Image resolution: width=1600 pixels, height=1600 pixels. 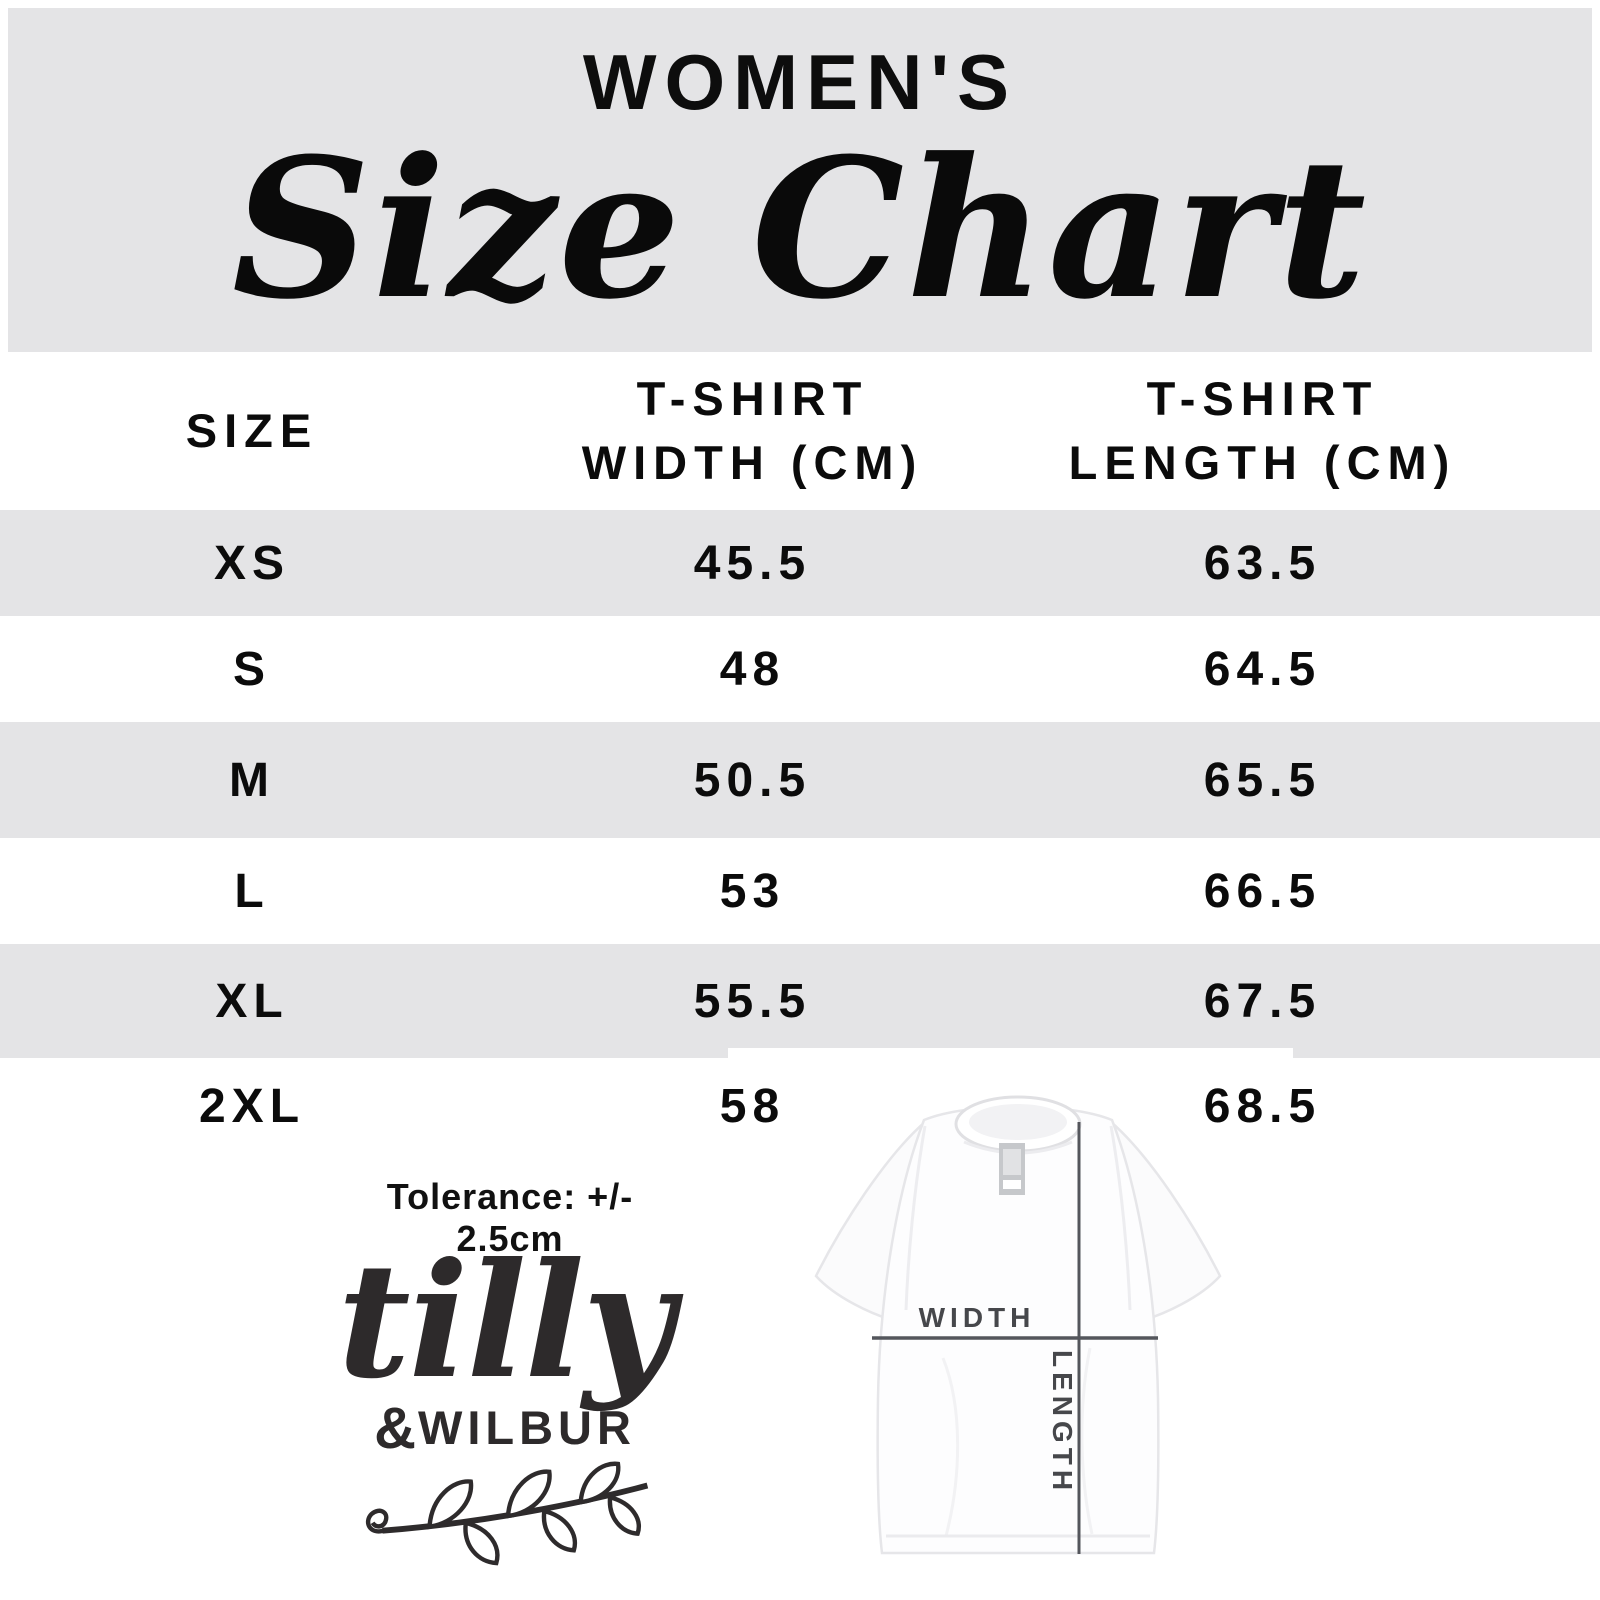 I want to click on column-header-size: SIZE, so click(x=252, y=431).